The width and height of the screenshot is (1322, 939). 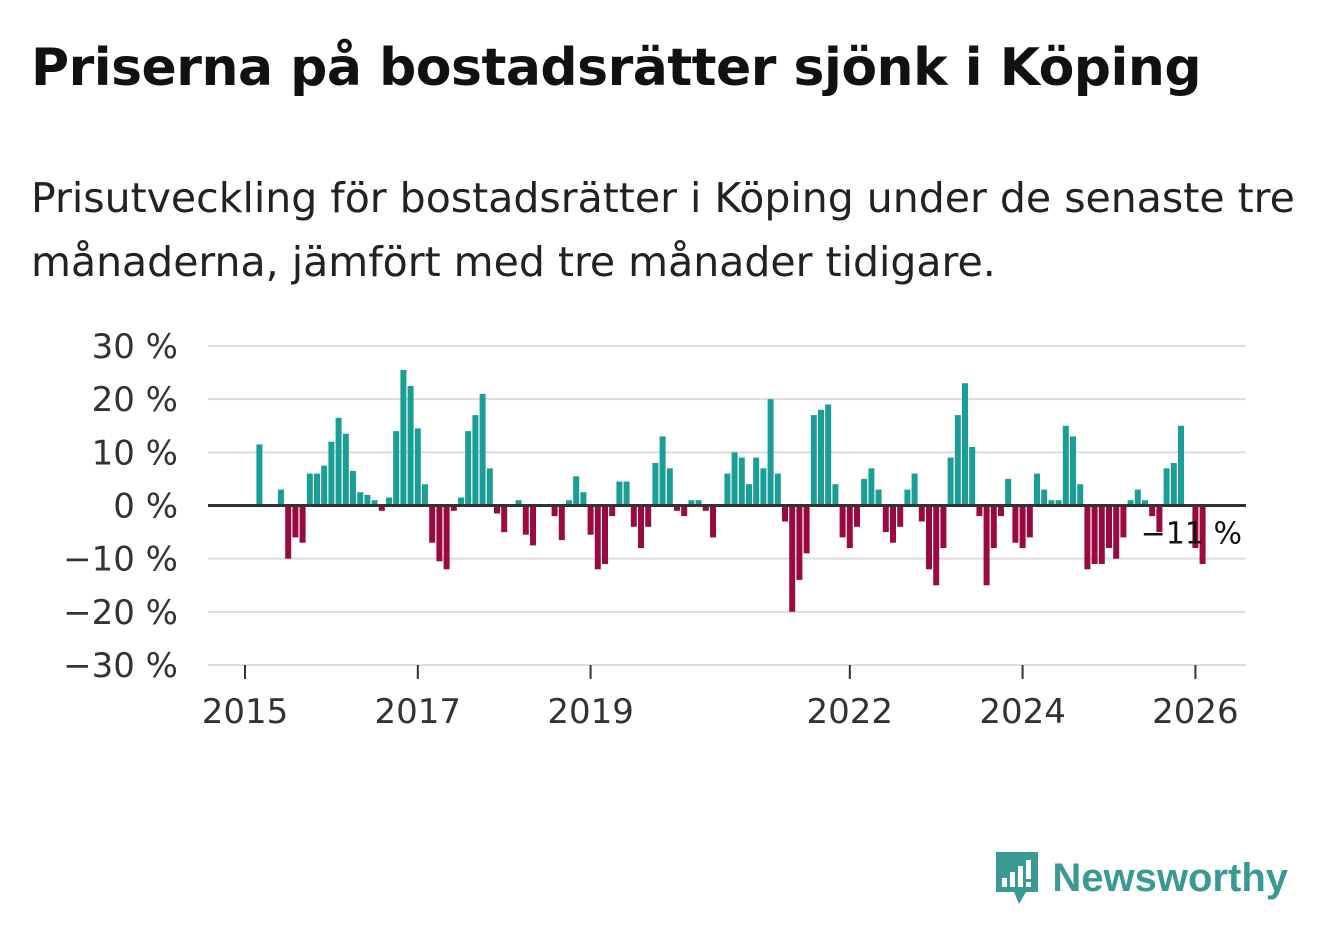 I want to click on last-value-annotation: −11 %, so click(x=1191, y=534).